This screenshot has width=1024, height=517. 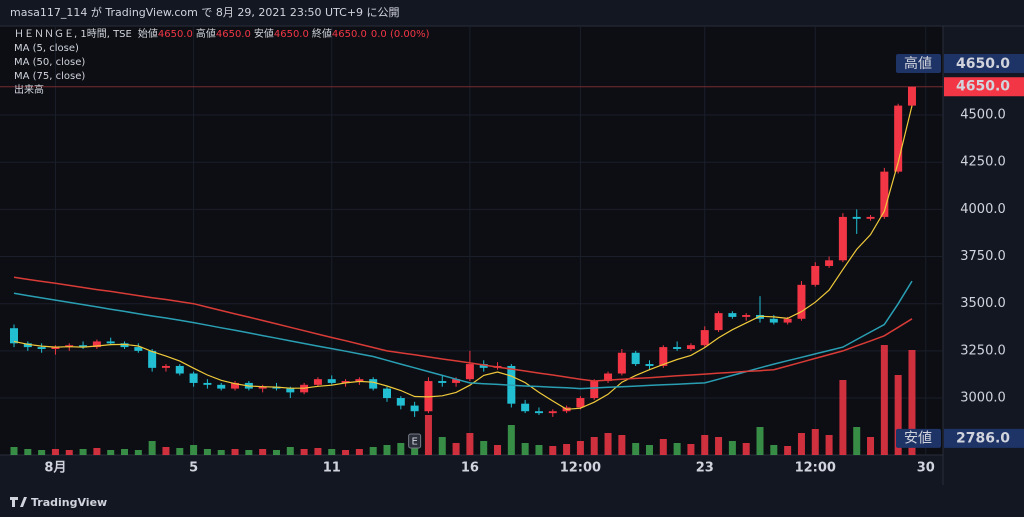 I want to click on y-tick-label: 3000.0, so click(x=983, y=398).